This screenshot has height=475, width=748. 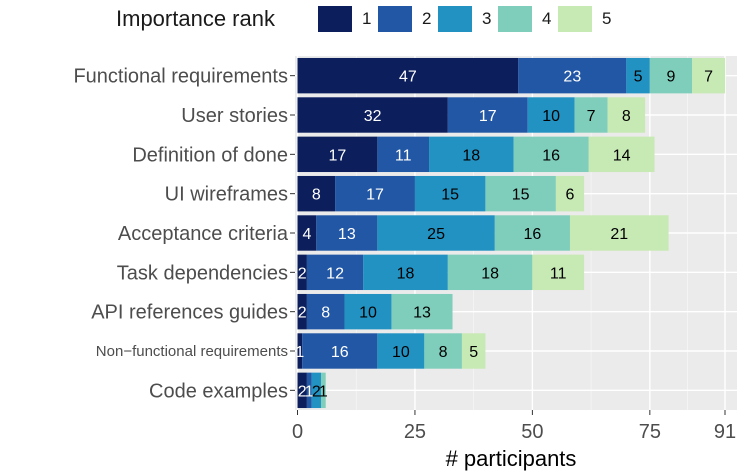 What do you see at coordinates (189, 313) in the screenshot?
I see `y-tick-label: API references guides` at bounding box center [189, 313].